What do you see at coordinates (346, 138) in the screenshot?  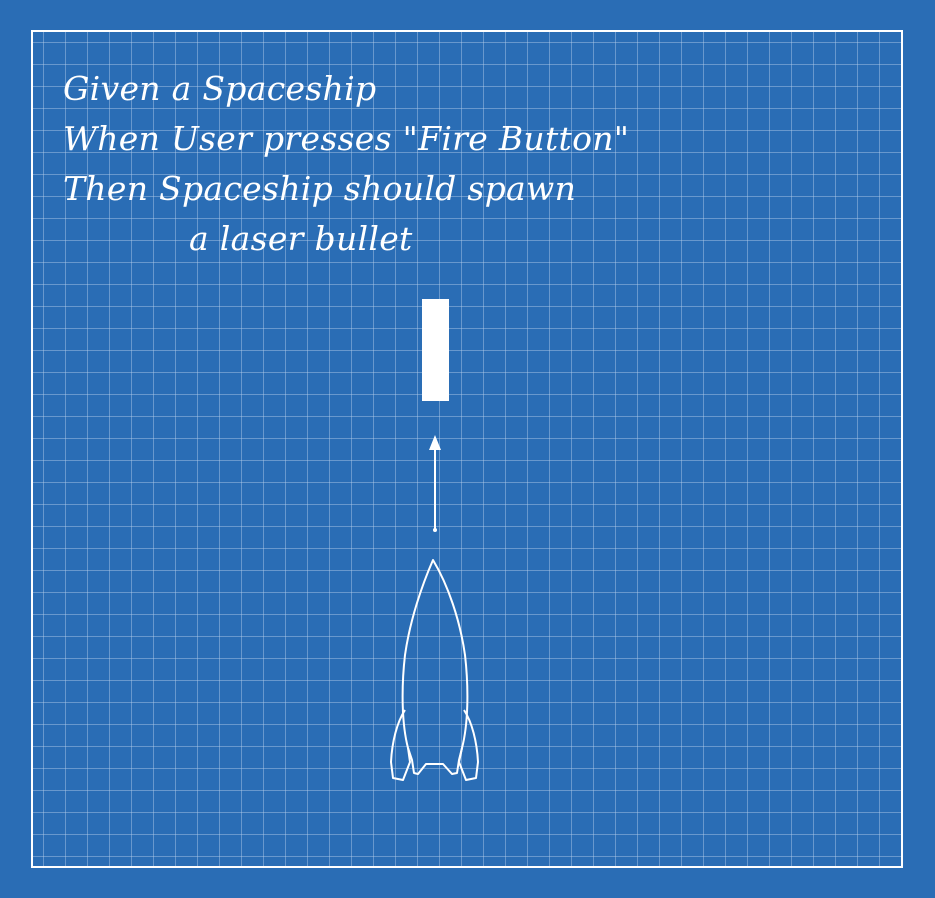 I see `when-line: When User presses "Fire Button"` at bounding box center [346, 138].